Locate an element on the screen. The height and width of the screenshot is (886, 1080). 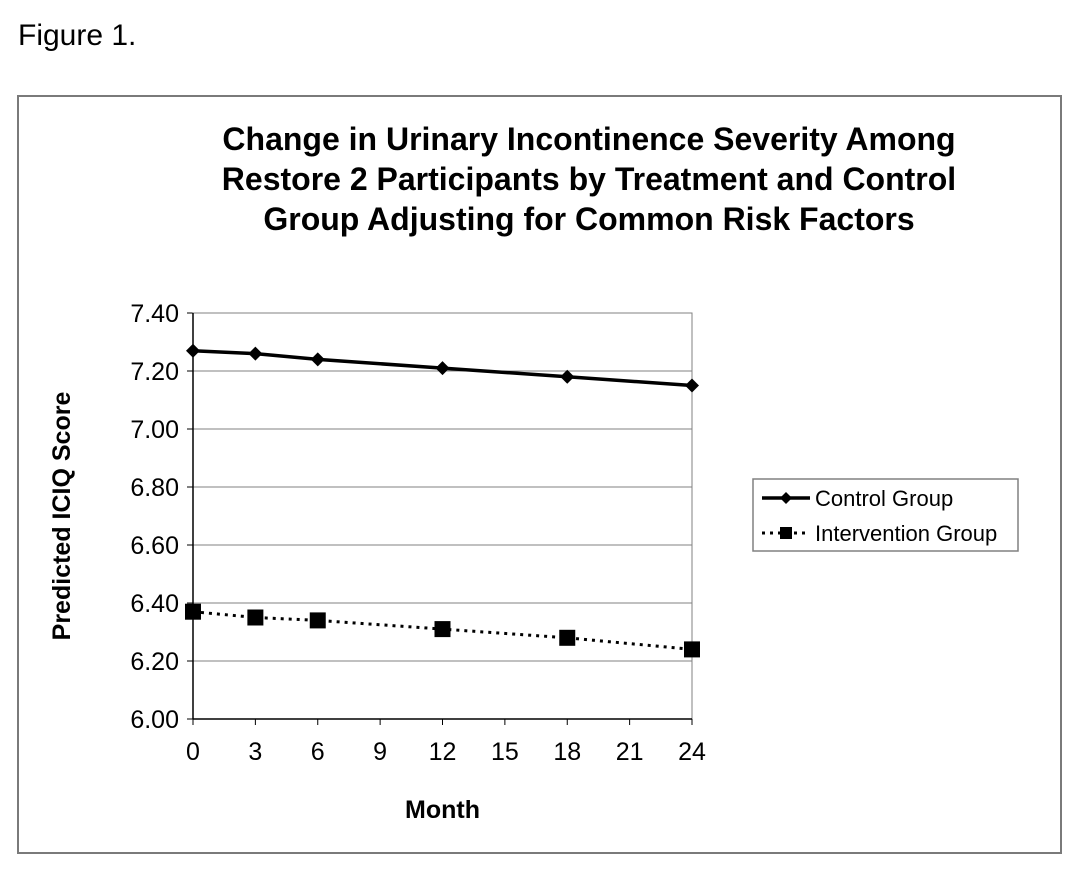
y-tick-label: 7.00 is located at coordinates (154, 430).